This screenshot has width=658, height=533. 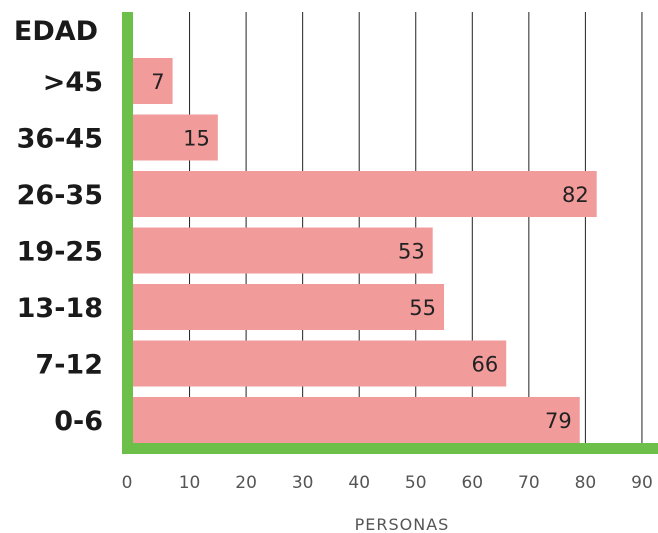 I want to click on x-tick-label: 40, so click(x=359, y=483).